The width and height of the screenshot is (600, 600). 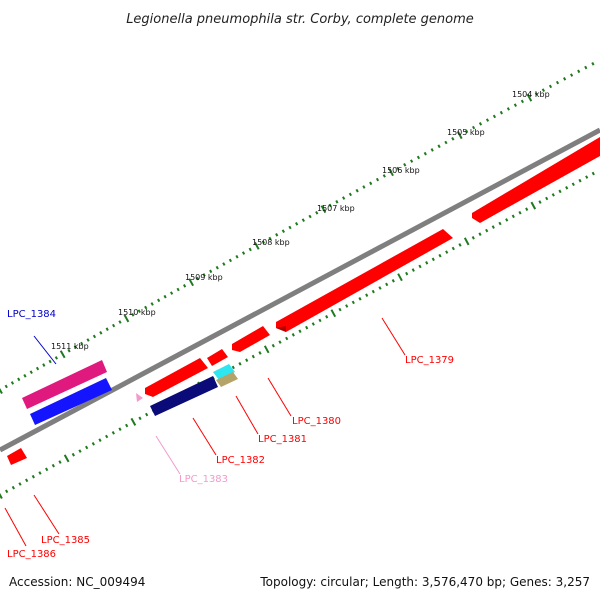 What do you see at coordinates (429, 360) in the screenshot?
I see `label-lpc-1379: LPC_1379` at bounding box center [429, 360].